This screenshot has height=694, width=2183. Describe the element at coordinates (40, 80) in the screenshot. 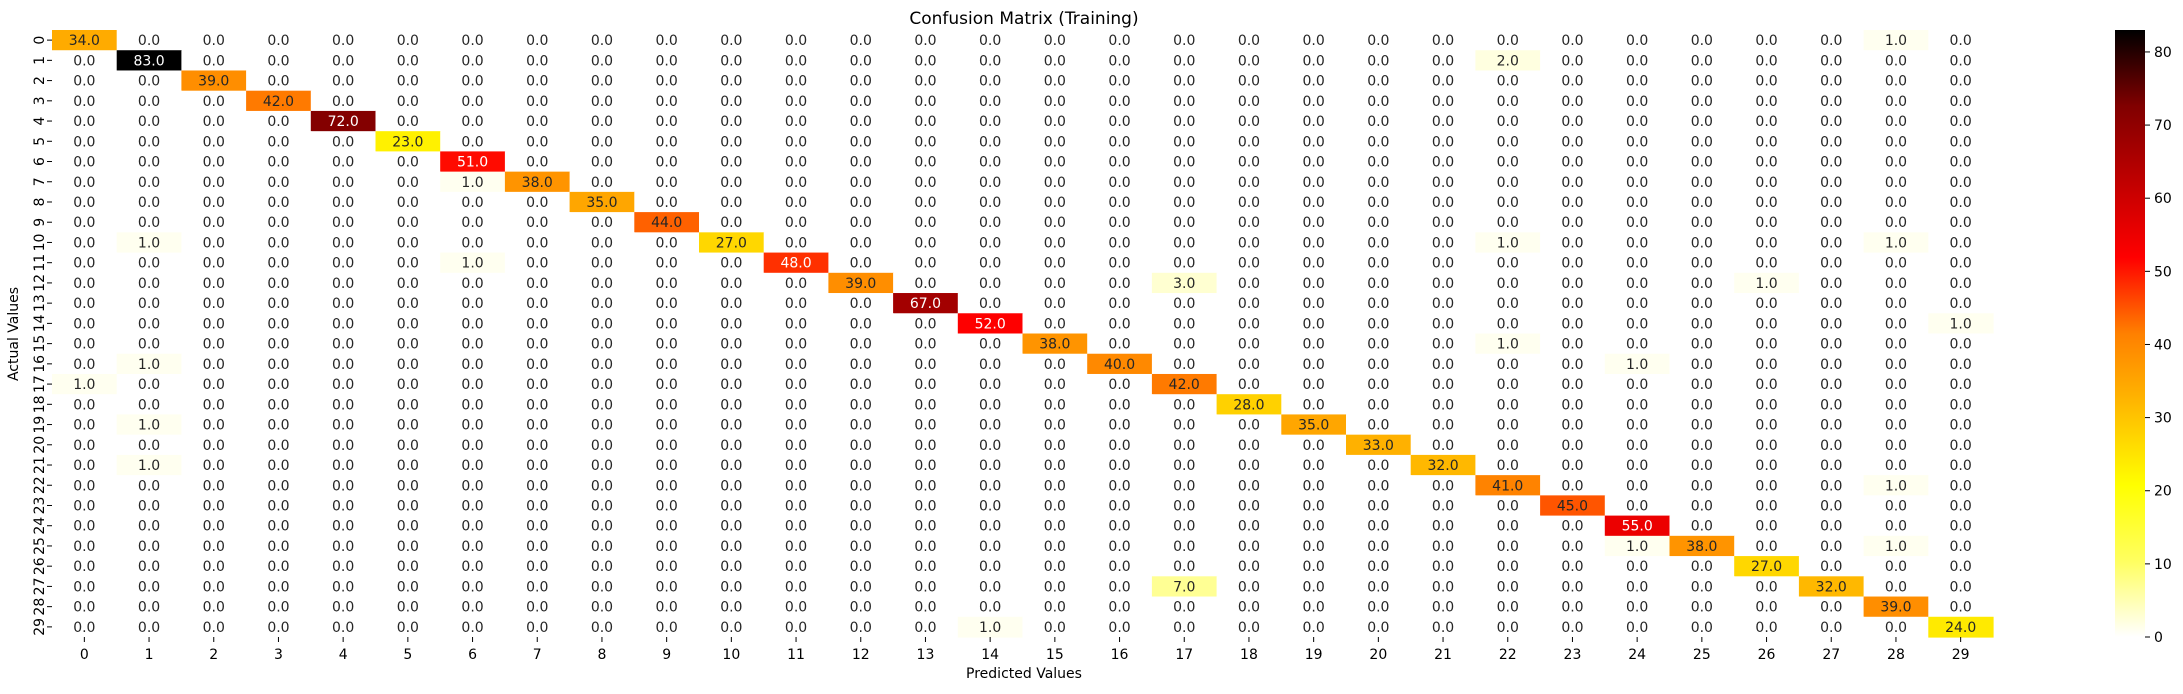

I see `y-tick-label: 2` at that location.